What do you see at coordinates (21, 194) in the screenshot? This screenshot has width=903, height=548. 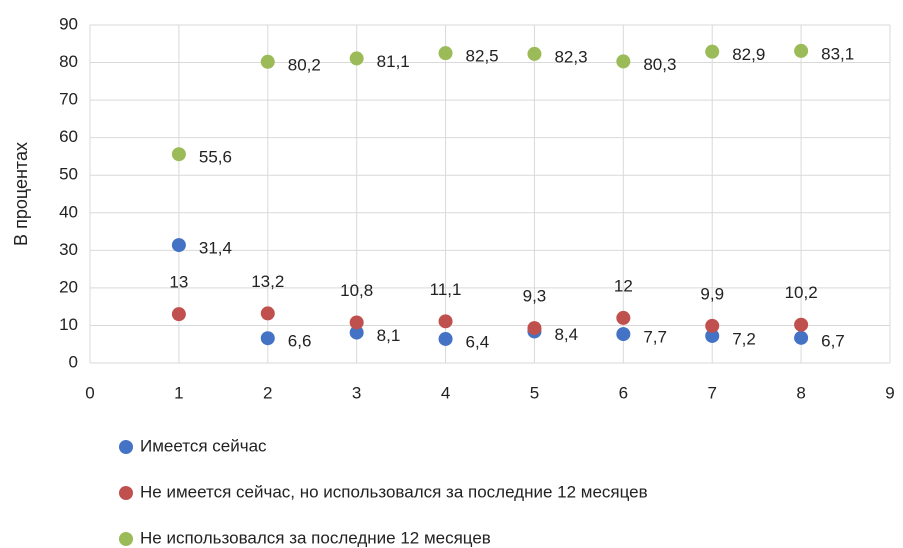 I see `y-axis-label: В процентах` at bounding box center [21, 194].